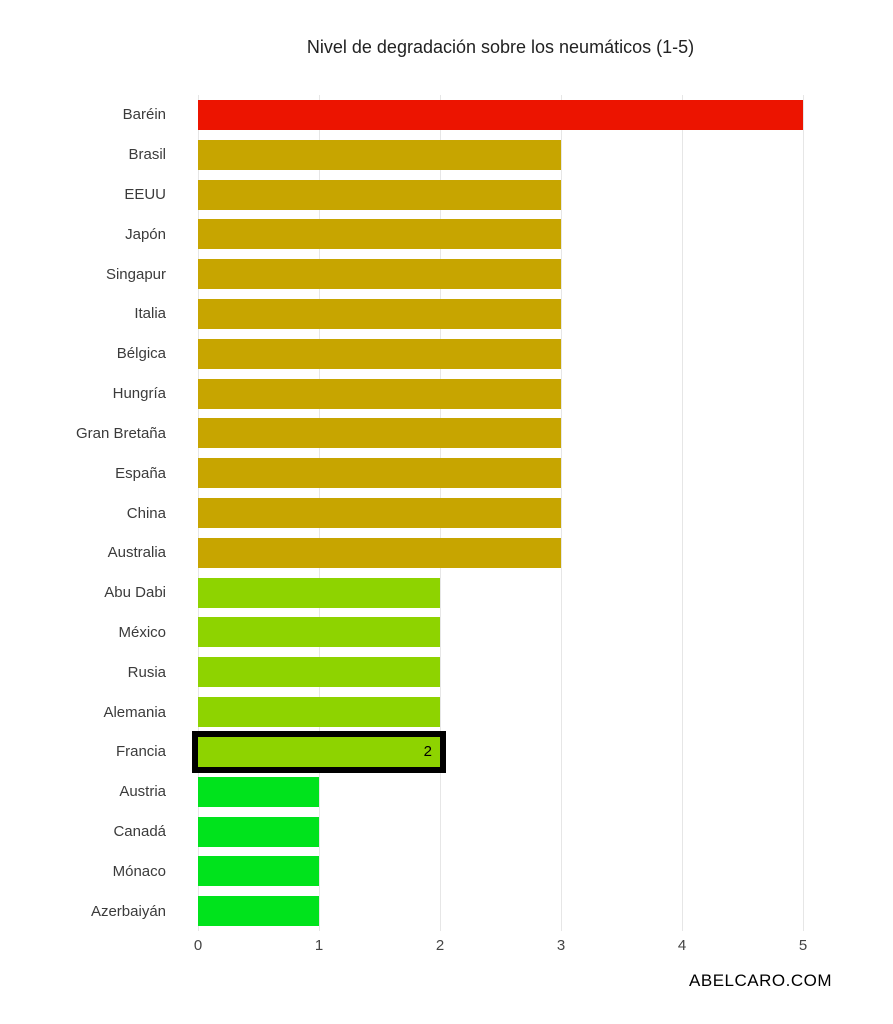 The width and height of the screenshot is (893, 1024). I want to click on bar-highlighted: 2, so click(319, 751).